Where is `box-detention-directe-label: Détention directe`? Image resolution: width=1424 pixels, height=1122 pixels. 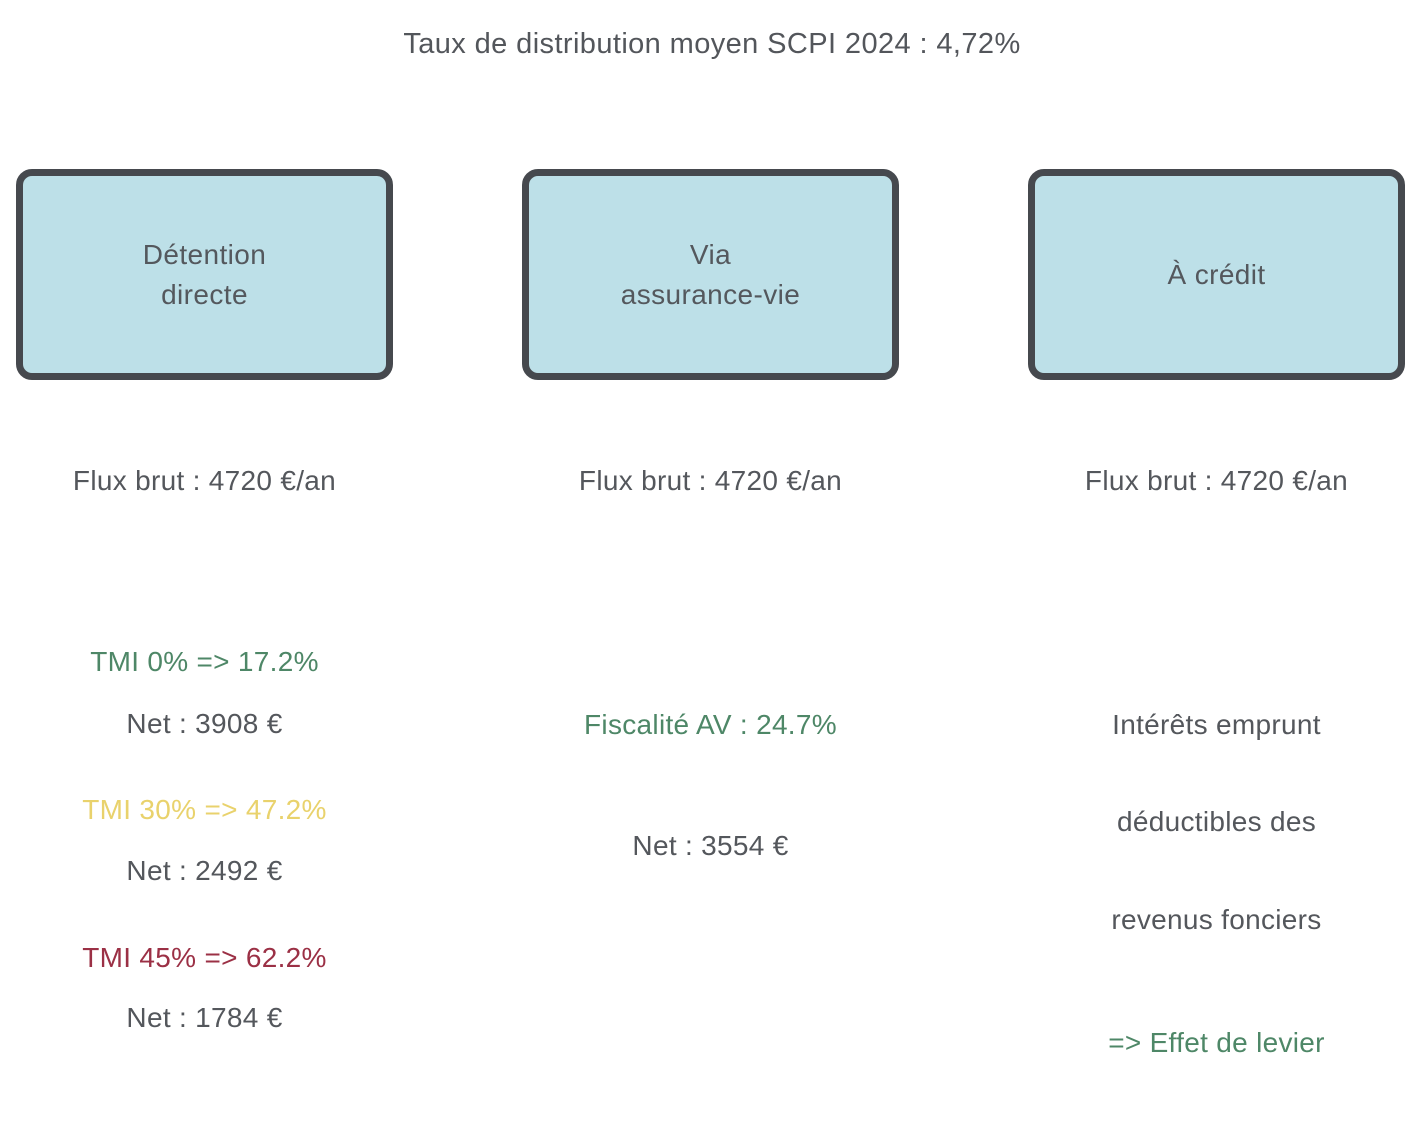 box-detention-directe-label: Détention directe is located at coordinates (204, 274).